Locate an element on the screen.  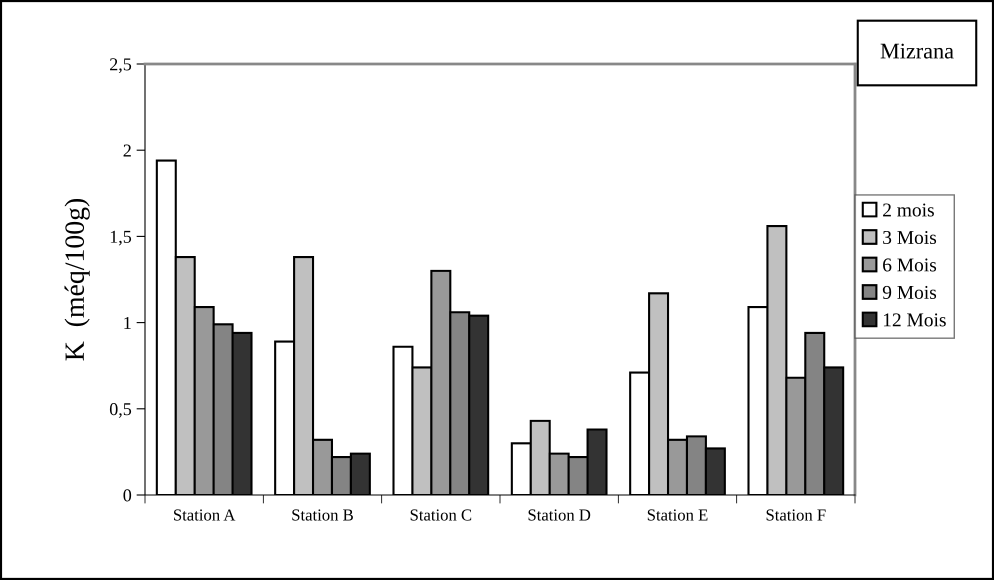
legend-label: 9 Mois is located at coordinates (909, 292).